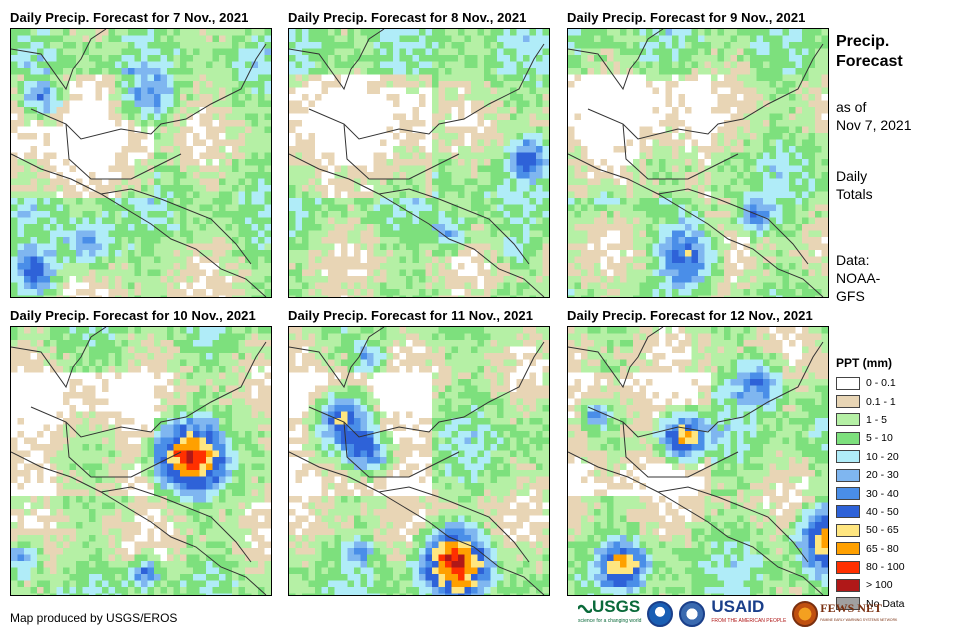  Describe the element at coordinates (879, 585) in the screenshot. I see `legend-label: > 100` at that location.